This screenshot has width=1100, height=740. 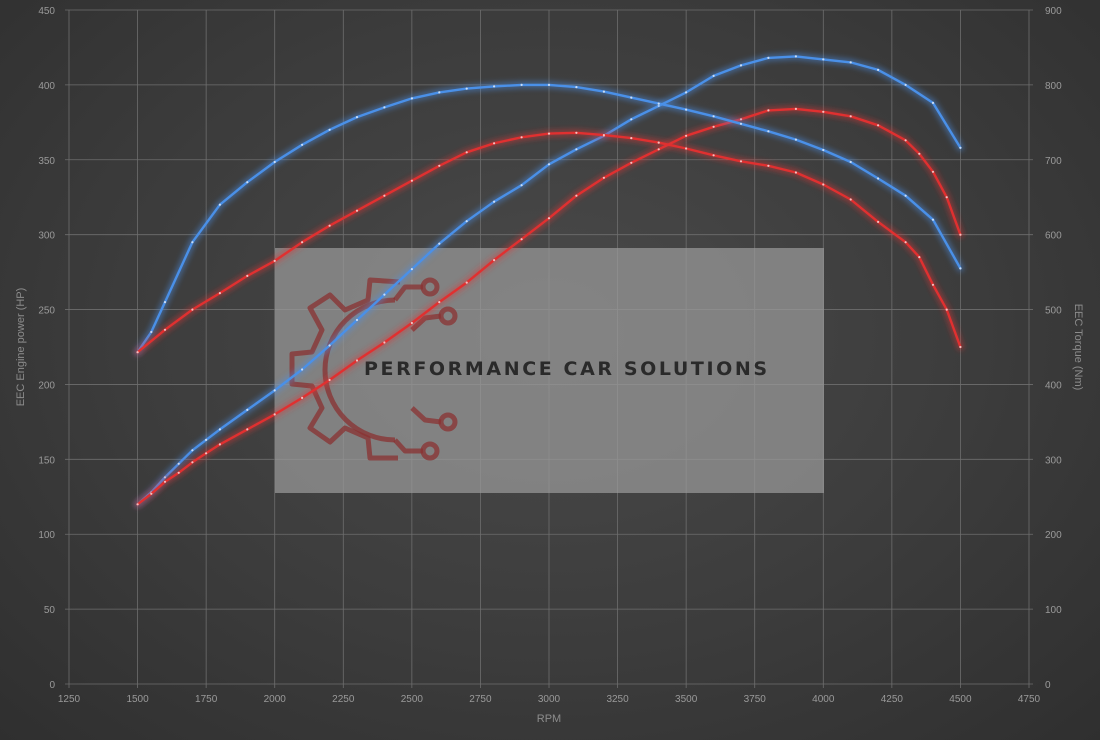 What do you see at coordinates (549, 719) in the screenshot?
I see `x-axis-title: RPM` at bounding box center [549, 719].